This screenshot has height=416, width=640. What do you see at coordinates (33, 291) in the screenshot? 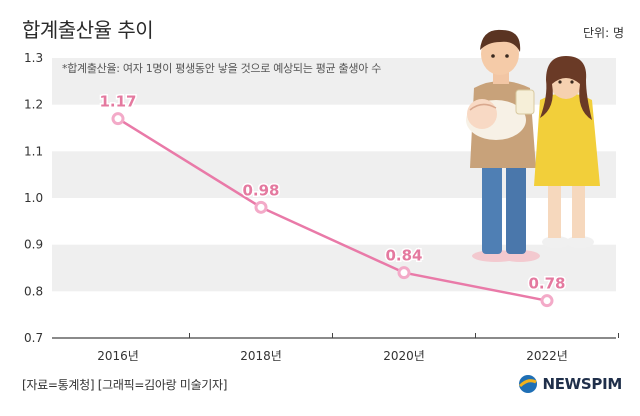
I see `y-tick-label: 0.8` at bounding box center [33, 291].